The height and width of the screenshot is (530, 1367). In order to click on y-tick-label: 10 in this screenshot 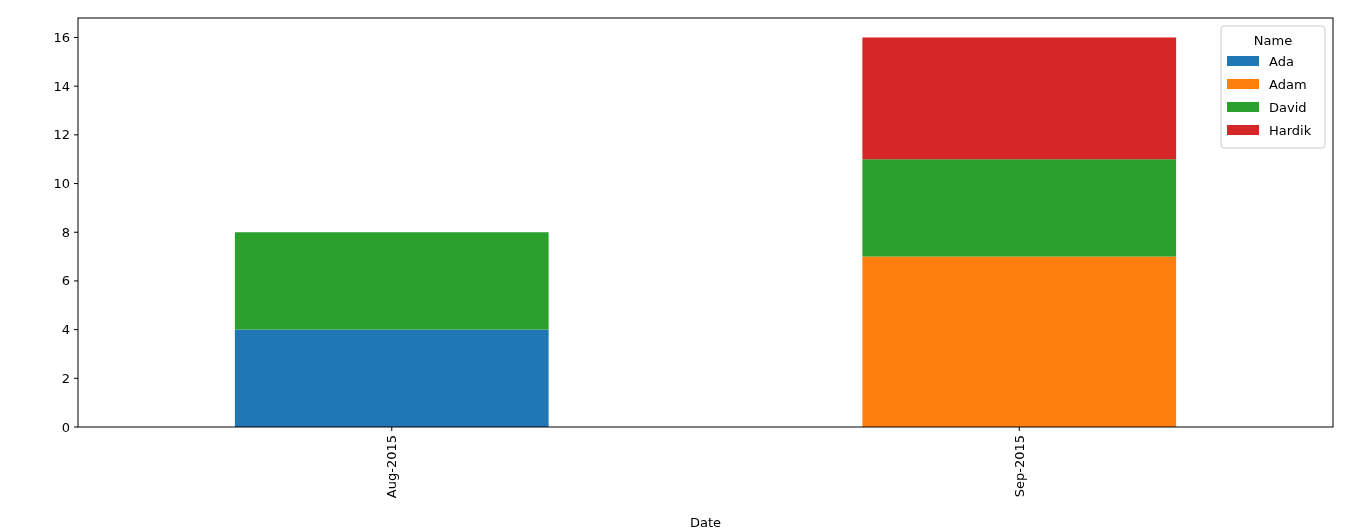, I will do `click(61, 184)`.